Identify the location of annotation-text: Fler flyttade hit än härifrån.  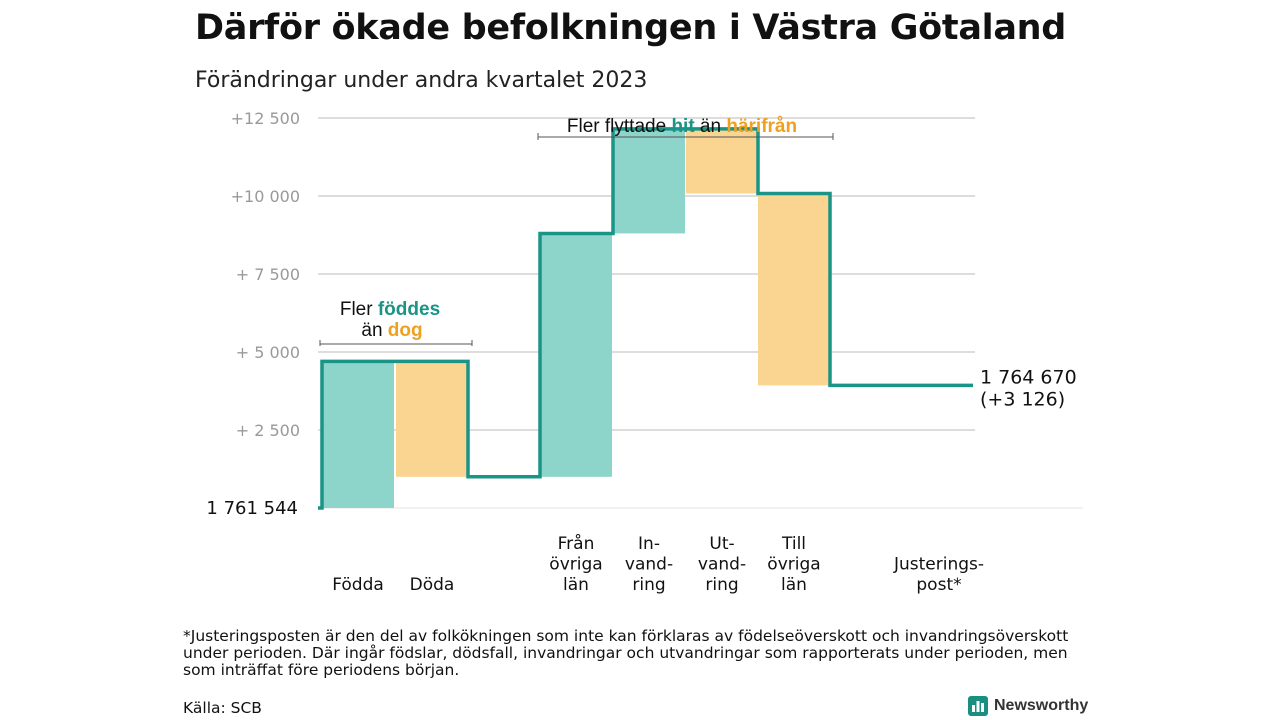
(682, 126).